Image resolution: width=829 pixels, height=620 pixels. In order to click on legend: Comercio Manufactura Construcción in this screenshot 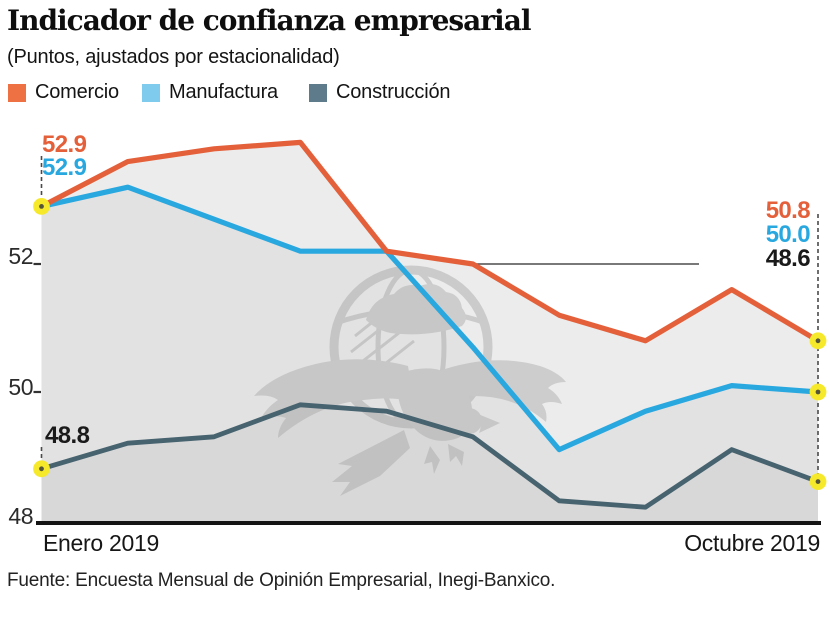, I will do `click(414, 92)`.